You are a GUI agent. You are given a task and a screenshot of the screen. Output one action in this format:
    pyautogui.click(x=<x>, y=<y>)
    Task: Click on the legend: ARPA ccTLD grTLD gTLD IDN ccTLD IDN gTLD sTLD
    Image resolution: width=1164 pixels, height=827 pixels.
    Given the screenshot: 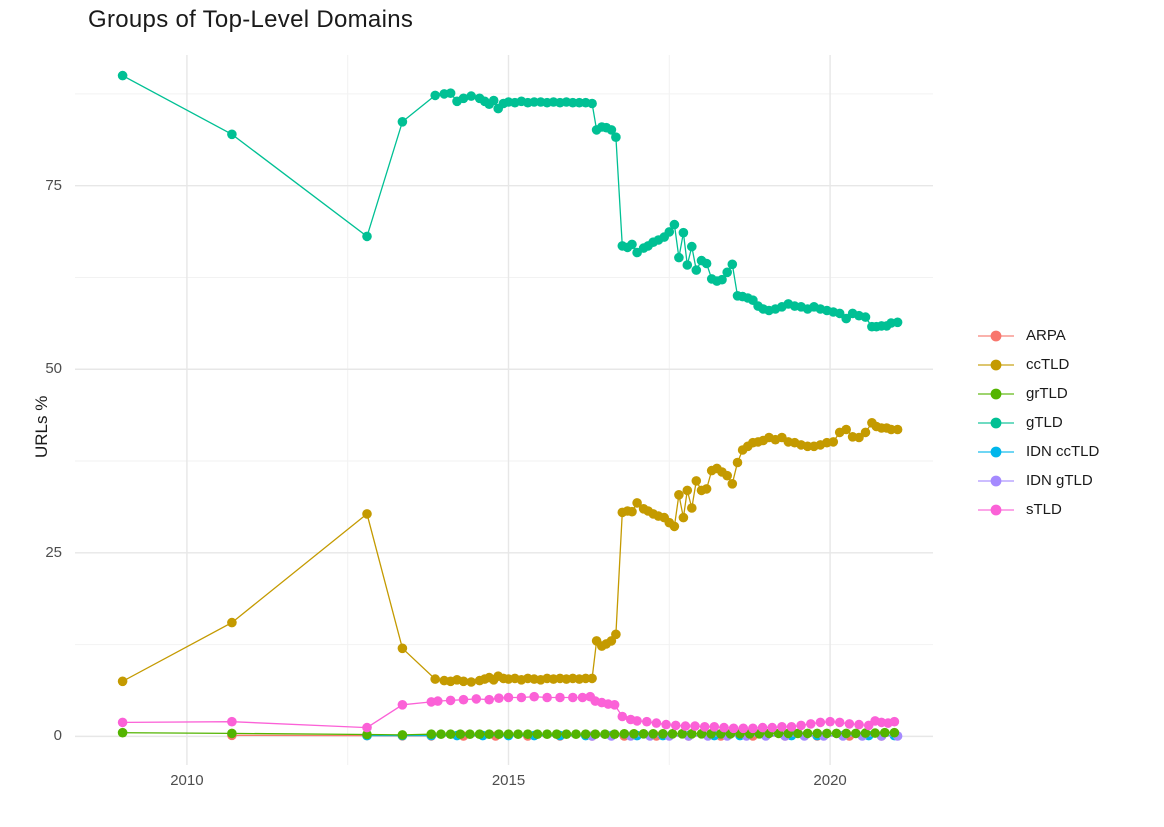 What is the action you would take?
    pyautogui.click(x=1037, y=422)
    